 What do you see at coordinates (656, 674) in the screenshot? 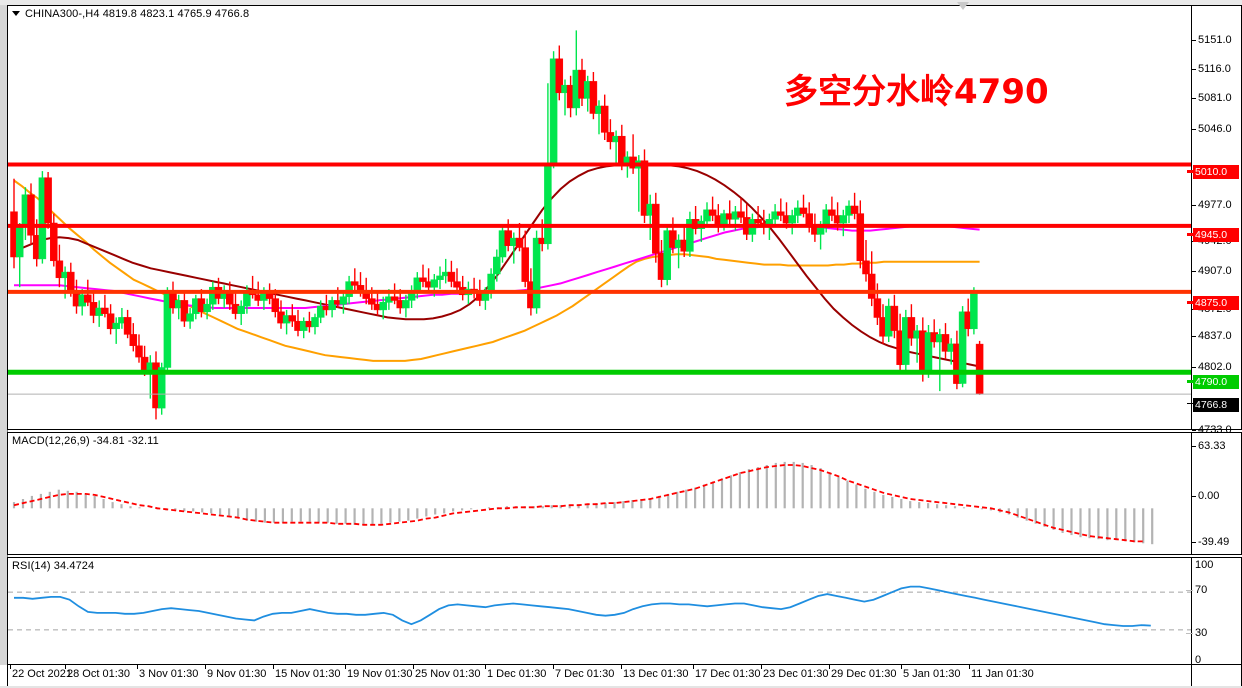
I see `time-axis-label: 13 Dec 01:30` at bounding box center [656, 674].